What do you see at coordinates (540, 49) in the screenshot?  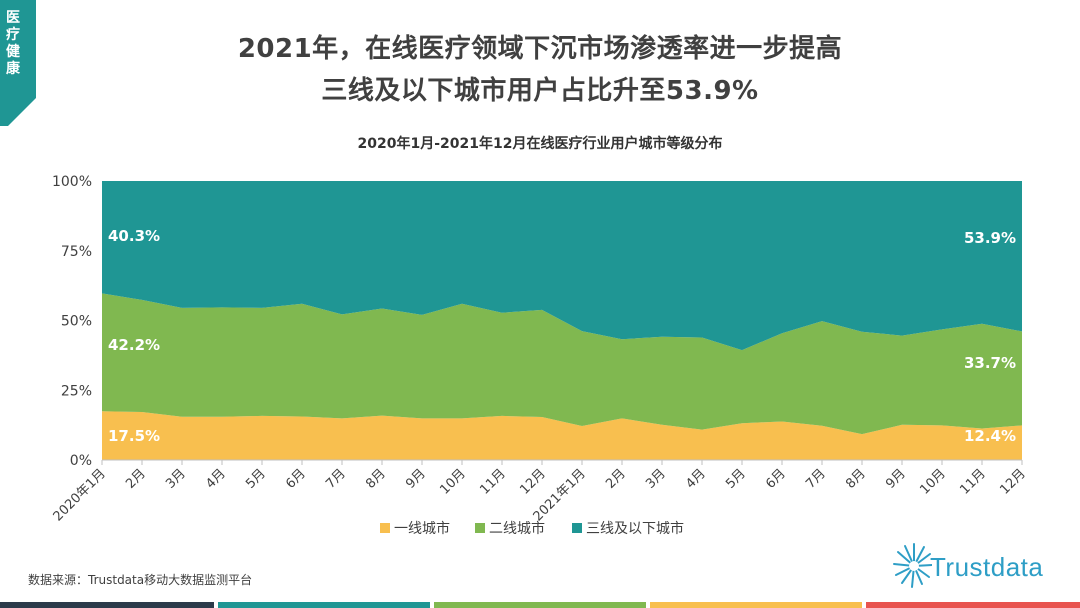 I see `headline-line-1: 2021年，在线医疗领域下沉市场渗透率进一步提高` at bounding box center [540, 49].